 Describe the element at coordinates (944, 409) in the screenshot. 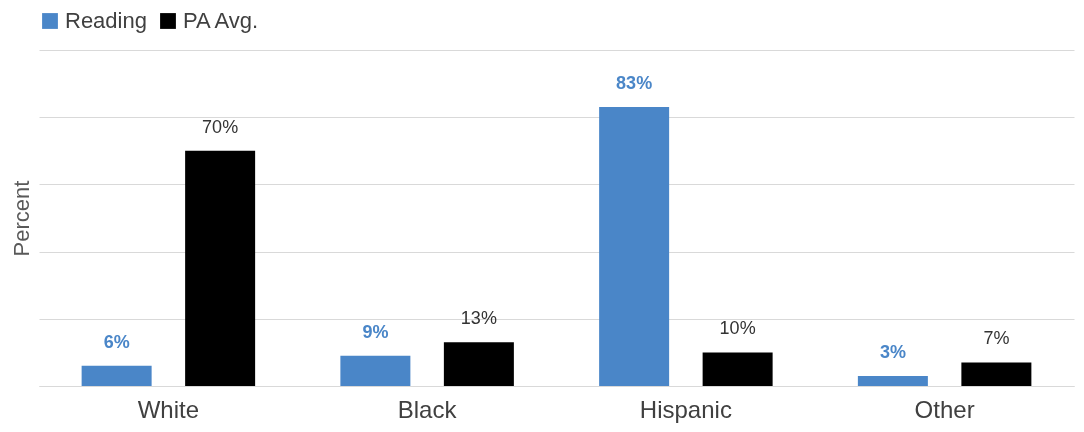

I see `x-tick-label: Other` at that location.